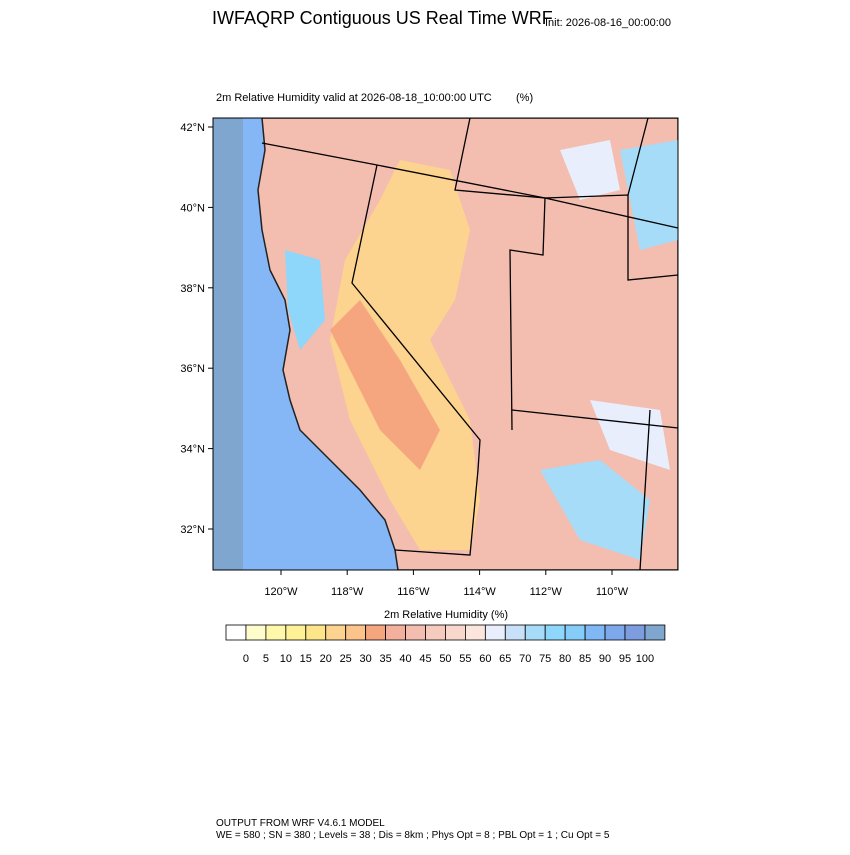 Image resolution: width=850 pixels, height=855 pixels. I want to click on colorbar-label: 45, so click(425, 659).